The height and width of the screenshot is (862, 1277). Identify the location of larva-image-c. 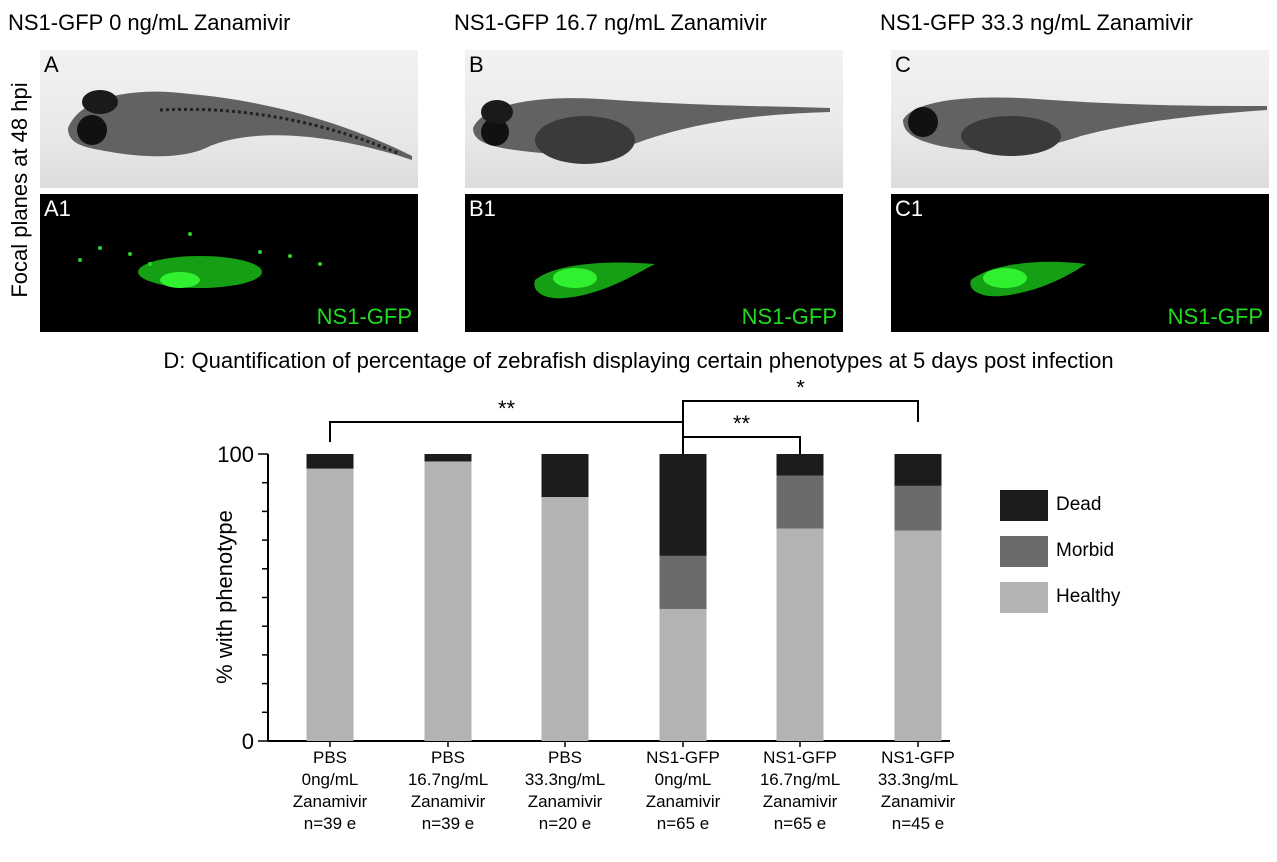
(1085, 126).